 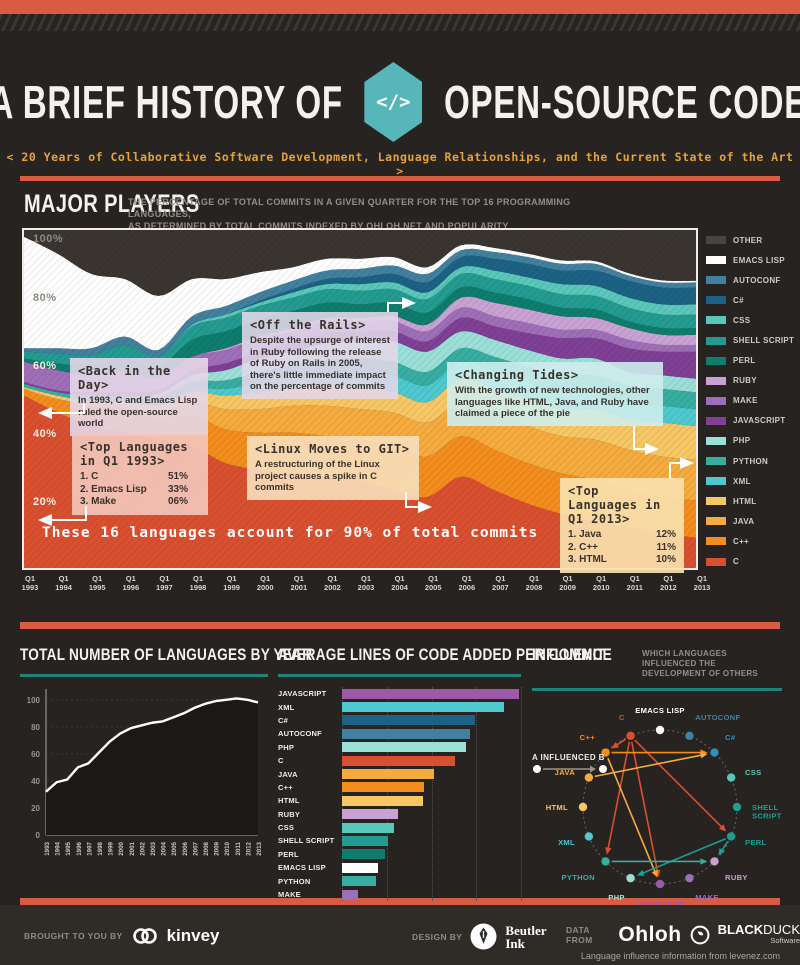 What do you see at coordinates (764, 341) in the screenshot?
I see `legend-label: SHELL SCRIPT` at bounding box center [764, 341].